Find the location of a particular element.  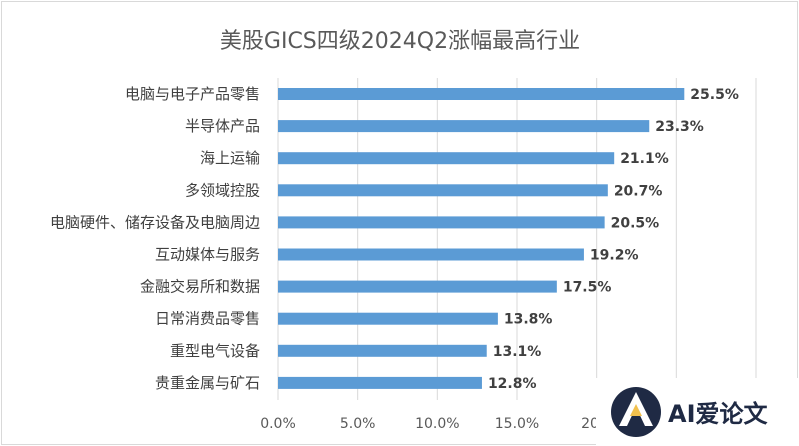

watermark-text: AI爱论文 is located at coordinates (718, 414).